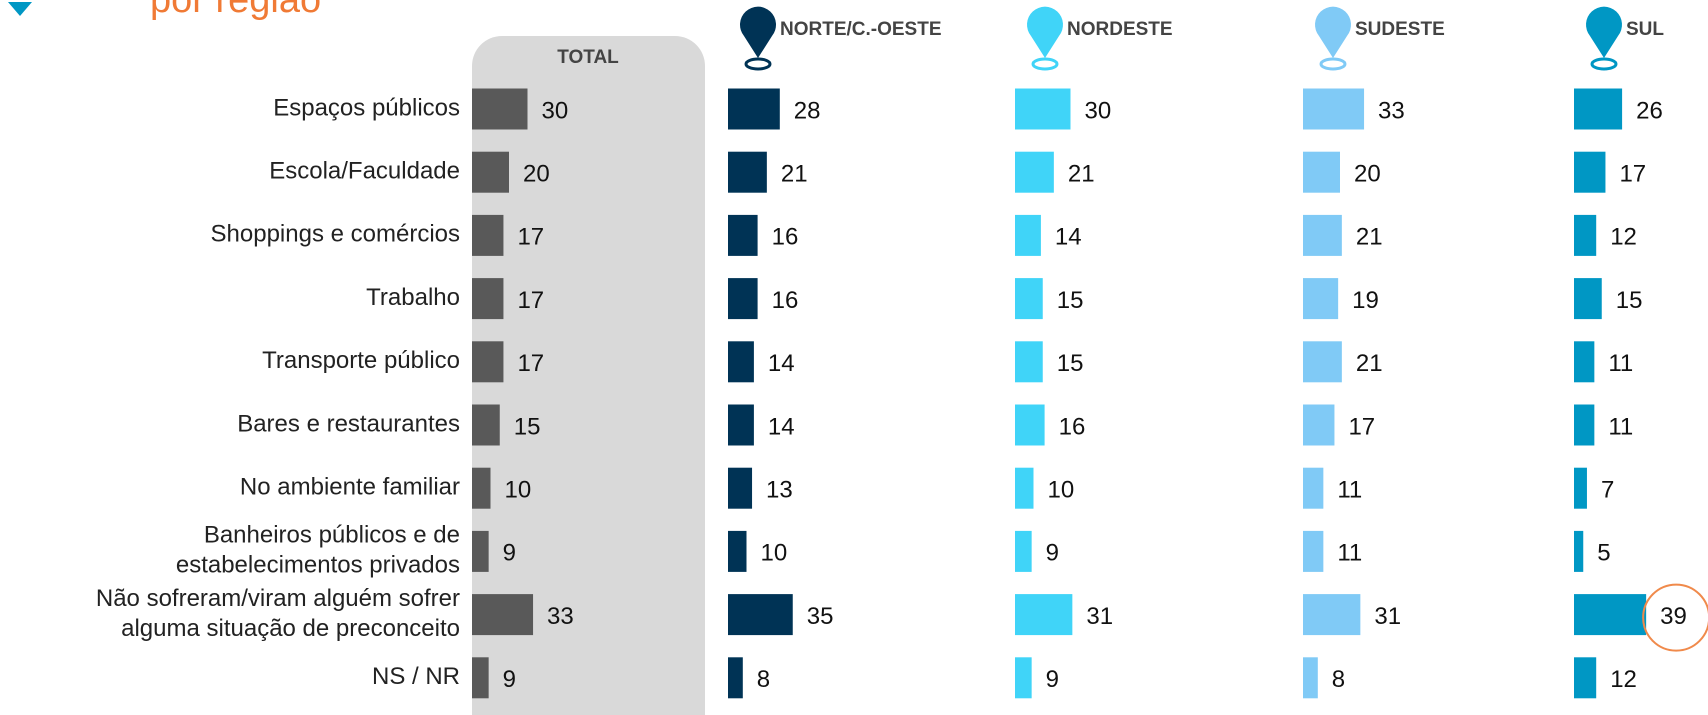 Image resolution: width=1708 pixels, height=715 pixels. I want to click on title-icon, so click(20, 9).